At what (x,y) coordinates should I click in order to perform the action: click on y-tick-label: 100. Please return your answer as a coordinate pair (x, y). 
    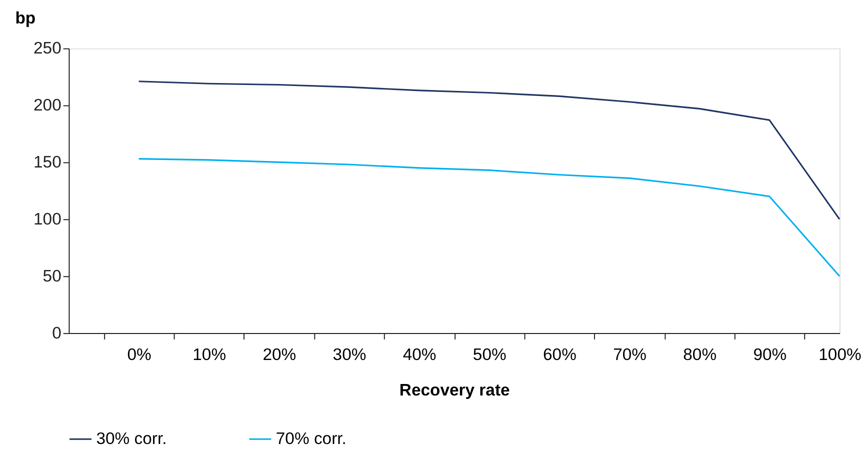
    Looking at the image, I should click on (48, 219).